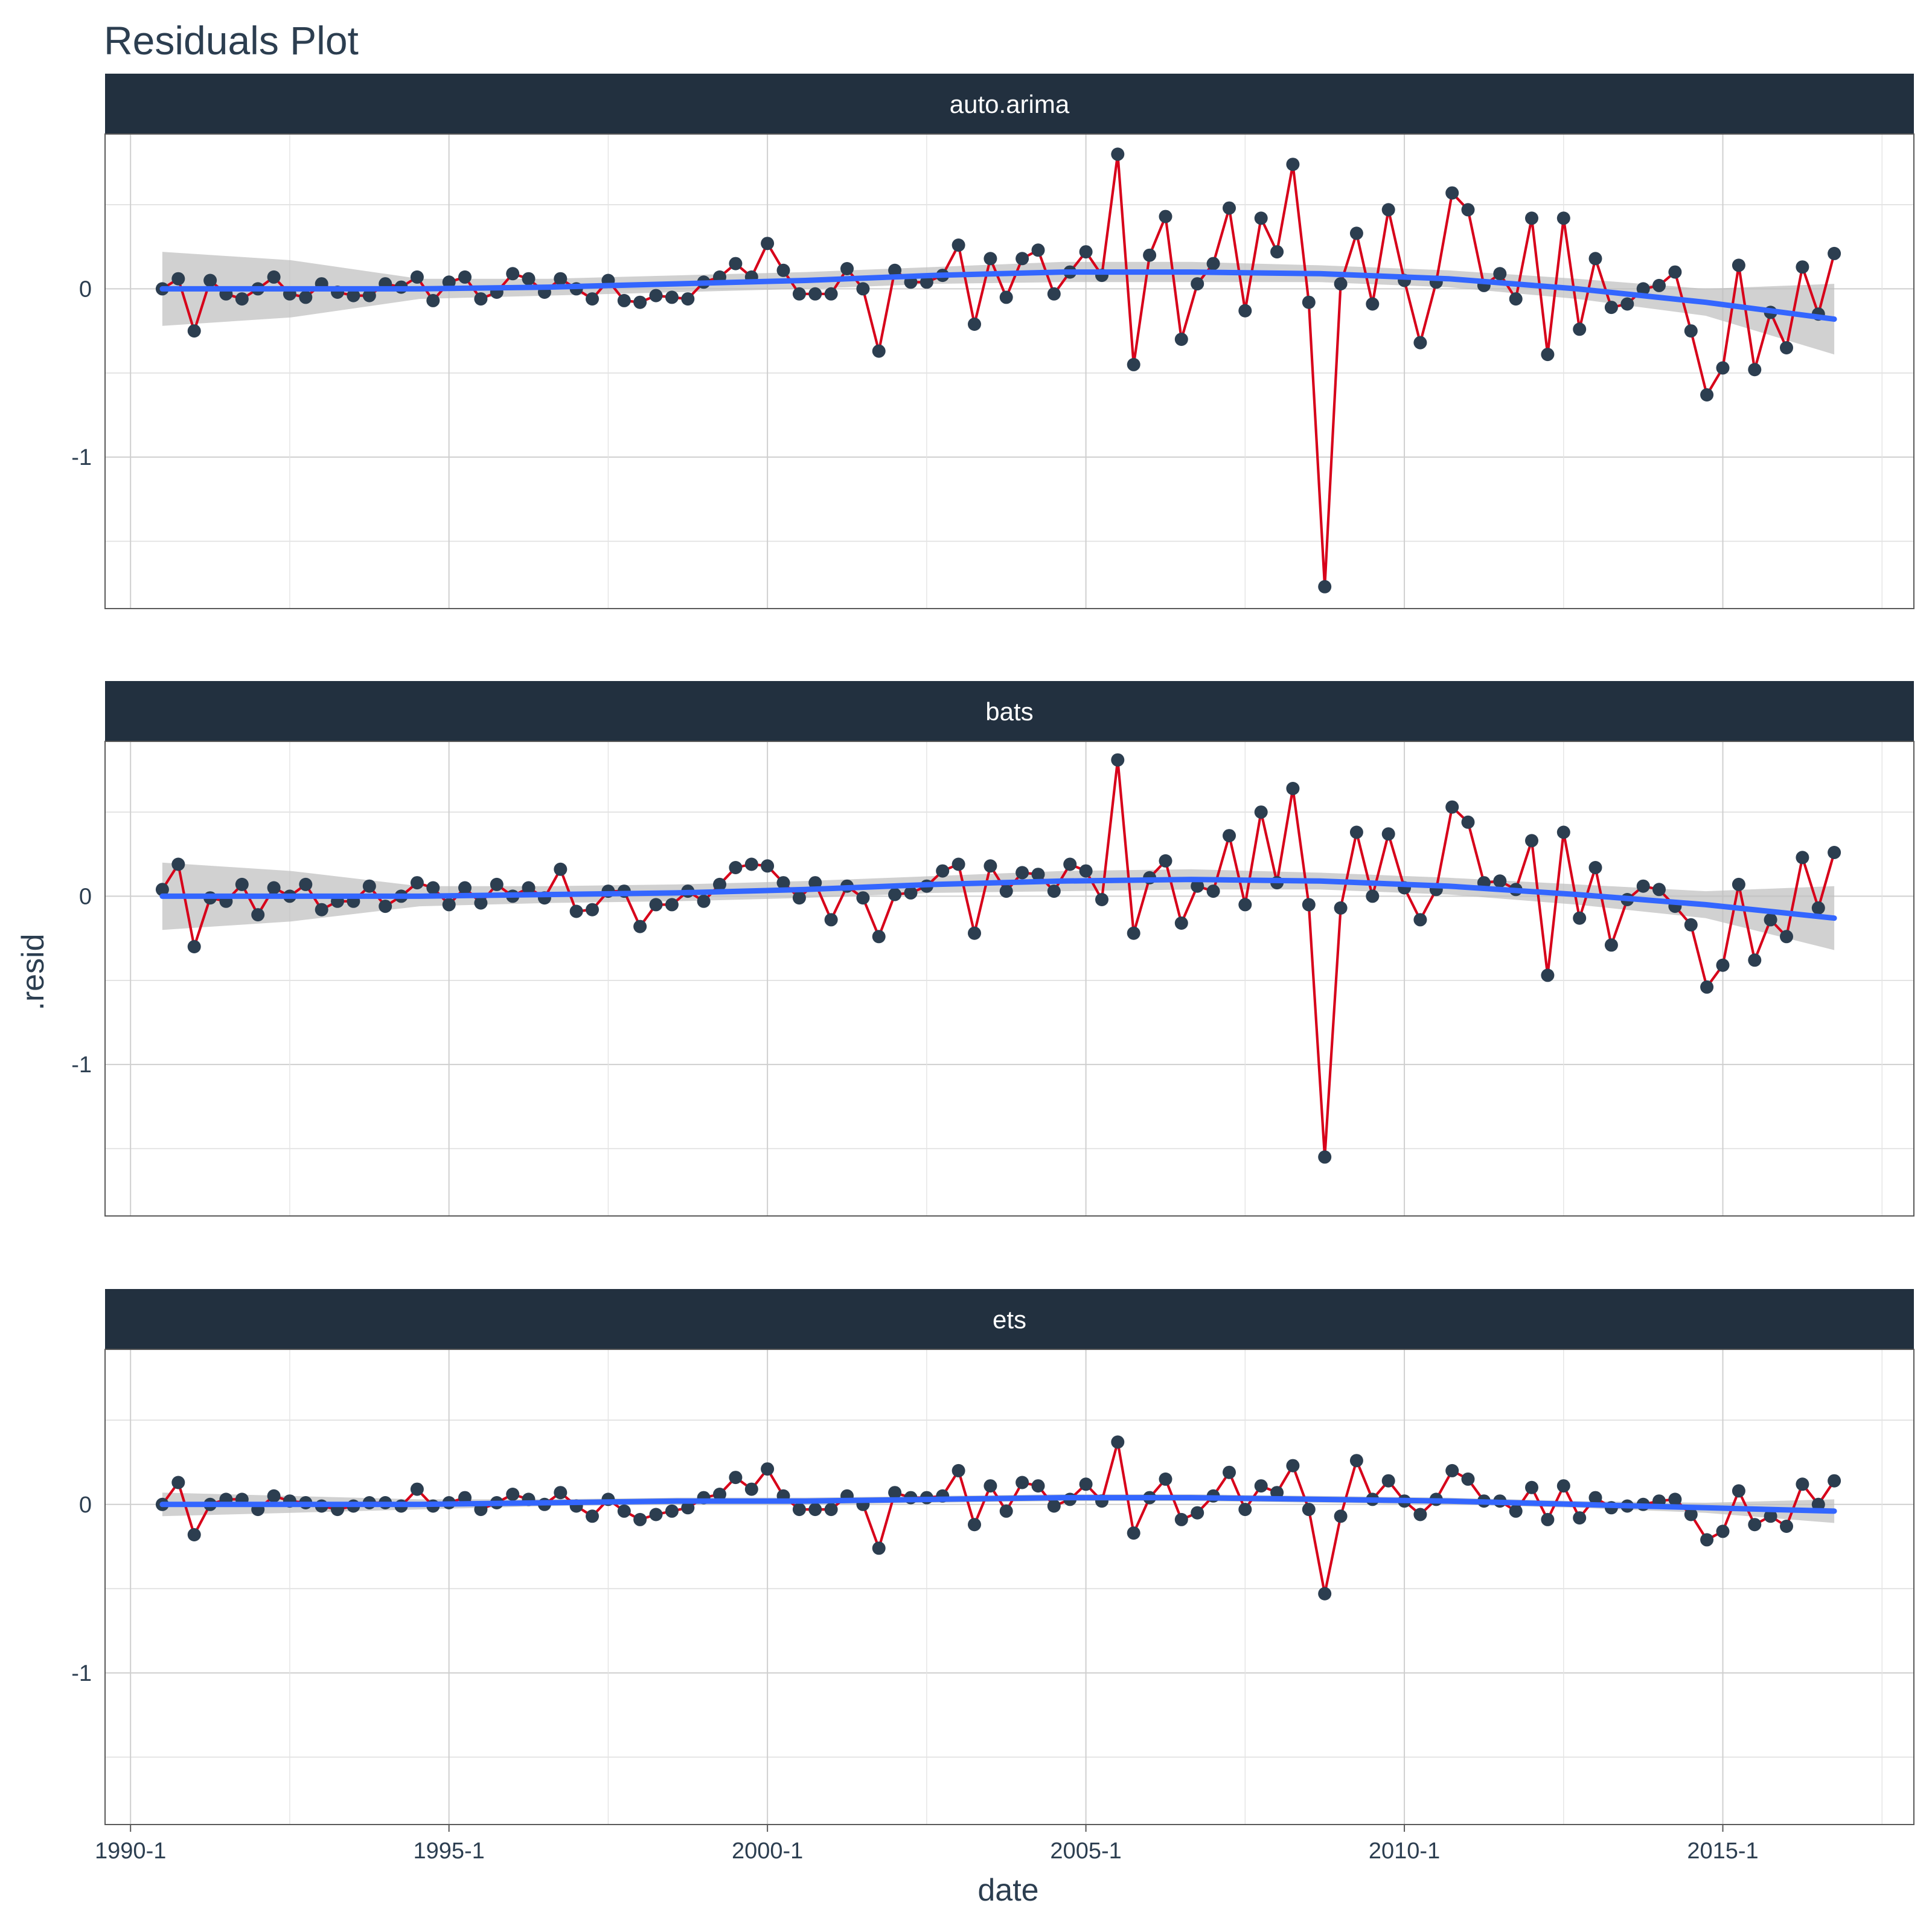 The height and width of the screenshot is (1932, 1932). I want to click on smooth-confidence-band, so click(998, 303).